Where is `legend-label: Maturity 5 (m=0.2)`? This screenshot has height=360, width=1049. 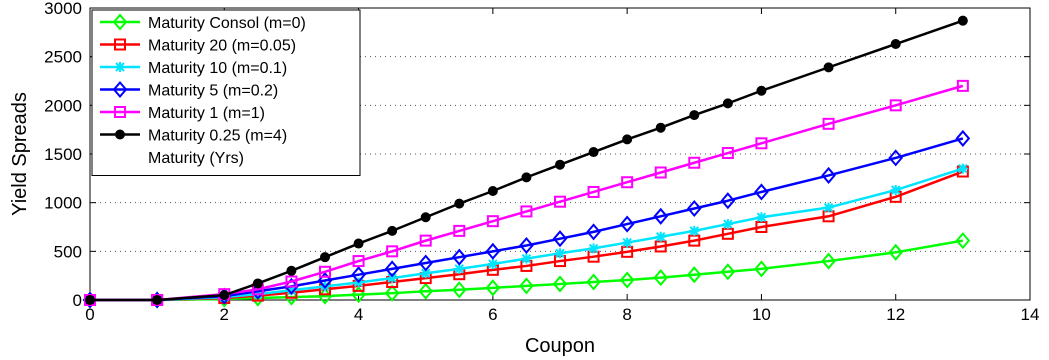 legend-label: Maturity 5 (m=0.2) is located at coordinates (213, 91).